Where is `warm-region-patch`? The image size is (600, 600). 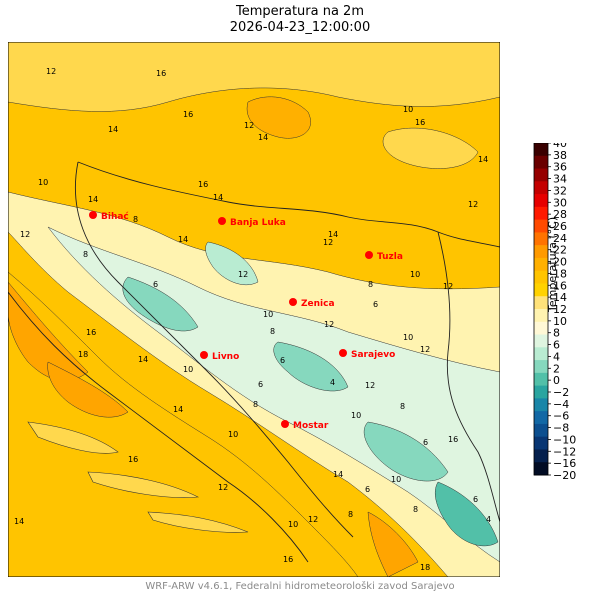
warm-region-patch is located at coordinates (278, 117).